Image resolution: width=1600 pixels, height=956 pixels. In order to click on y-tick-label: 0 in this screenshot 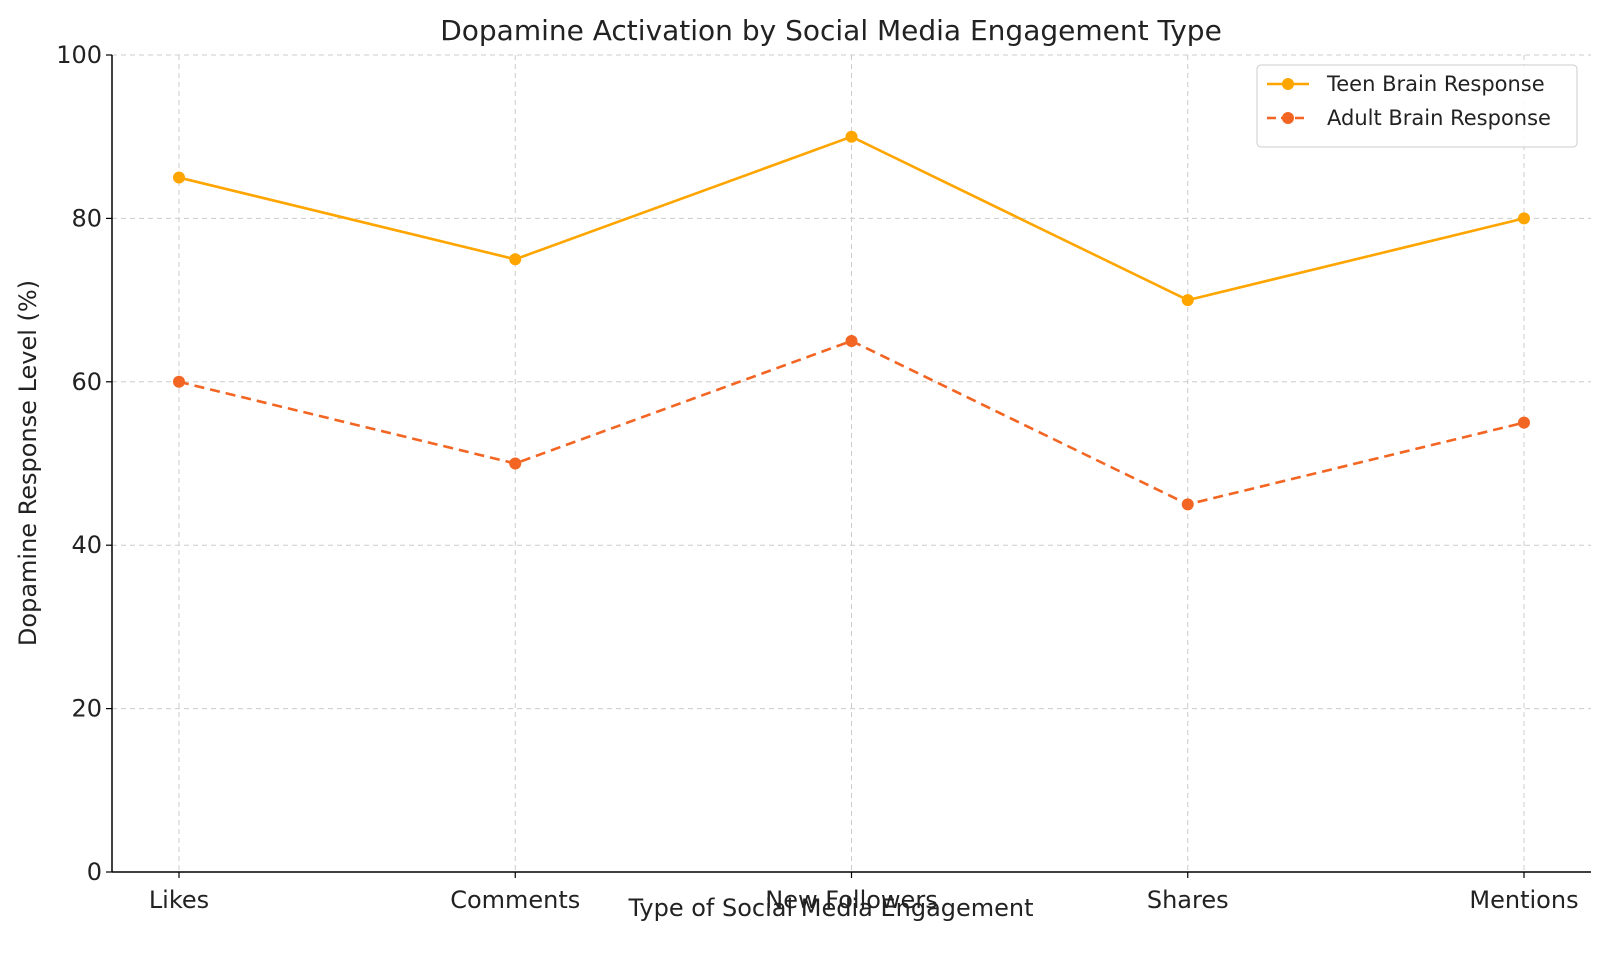, I will do `click(94, 872)`.